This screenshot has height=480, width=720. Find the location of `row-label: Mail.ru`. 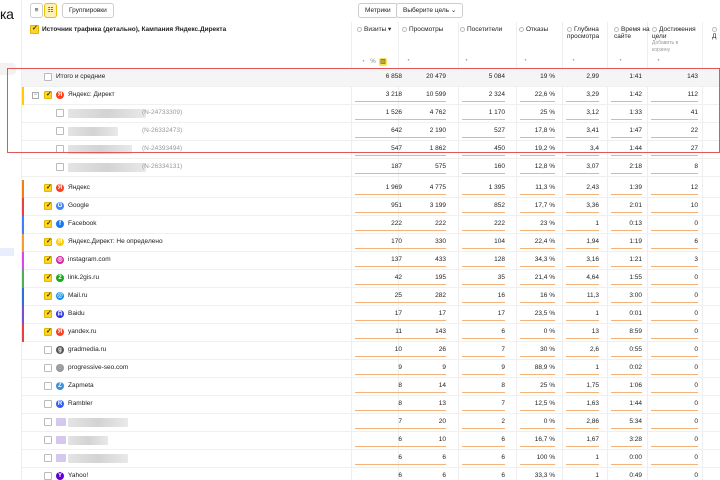

row-label: Mail.ru is located at coordinates (78, 295).